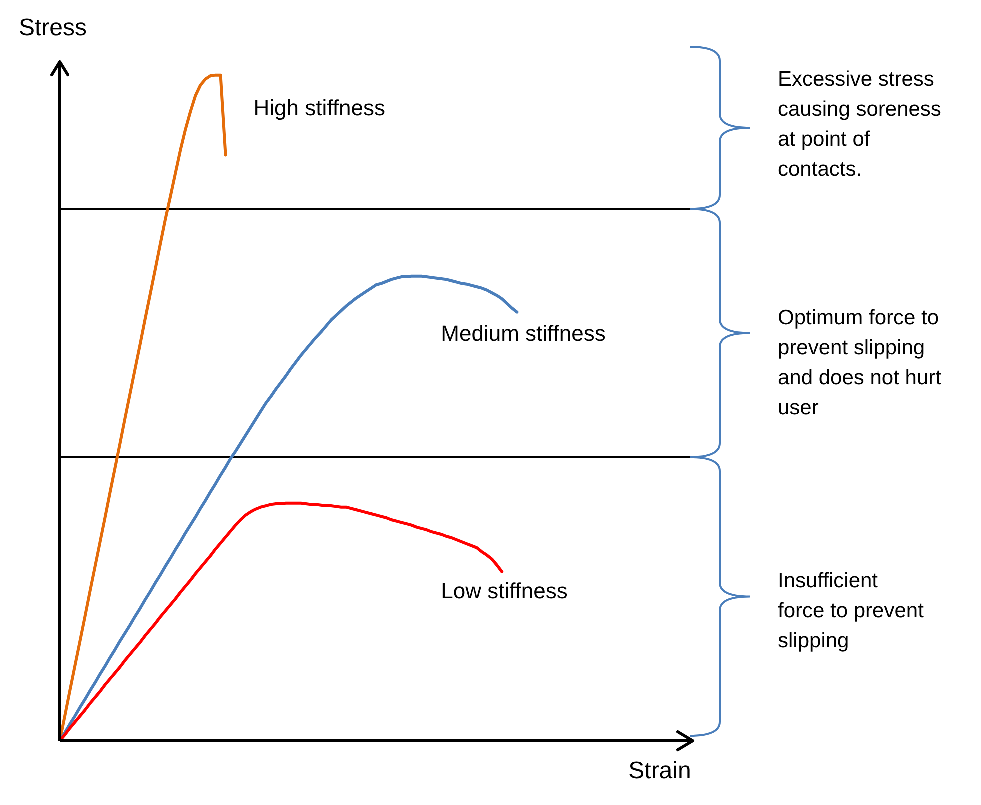 The image size is (981, 805). What do you see at coordinates (860, 124) in the screenshot?
I see `text: Excessive stress causing soreness at point of contacts.` at bounding box center [860, 124].